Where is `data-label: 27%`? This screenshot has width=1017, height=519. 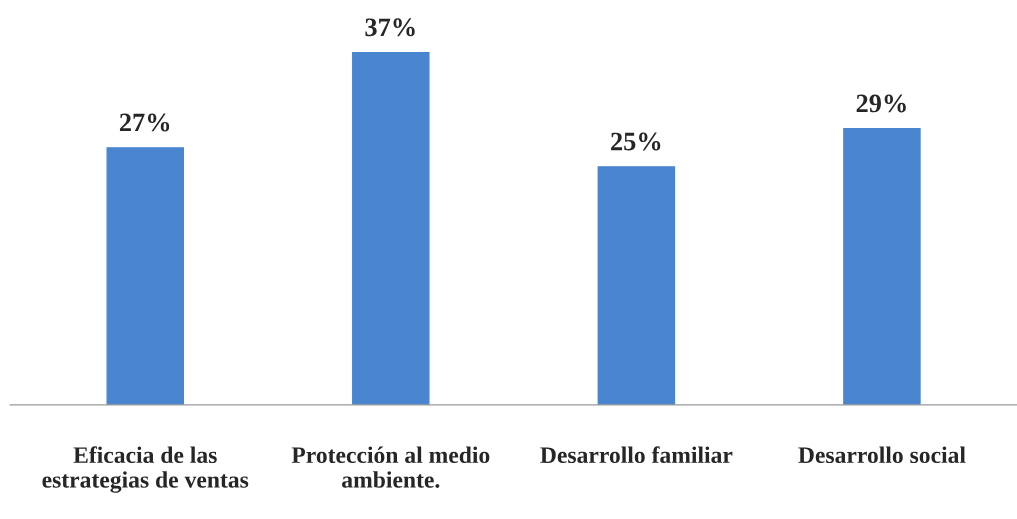 data-label: 27% is located at coordinates (144, 122).